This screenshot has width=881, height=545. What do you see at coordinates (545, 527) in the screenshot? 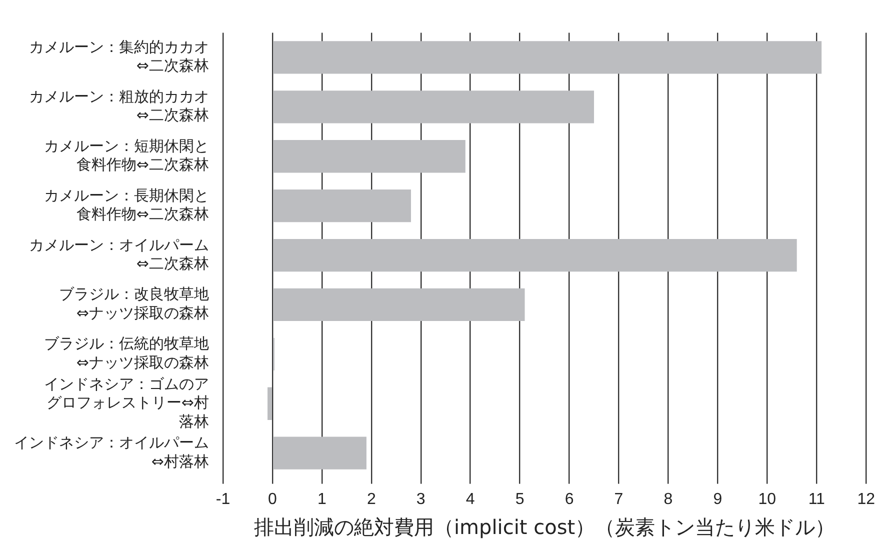
I see `x-axis-title: 排出削減の絶対費用（implicit cost）（炭素トン当たり米ドル）` at bounding box center [545, 527].